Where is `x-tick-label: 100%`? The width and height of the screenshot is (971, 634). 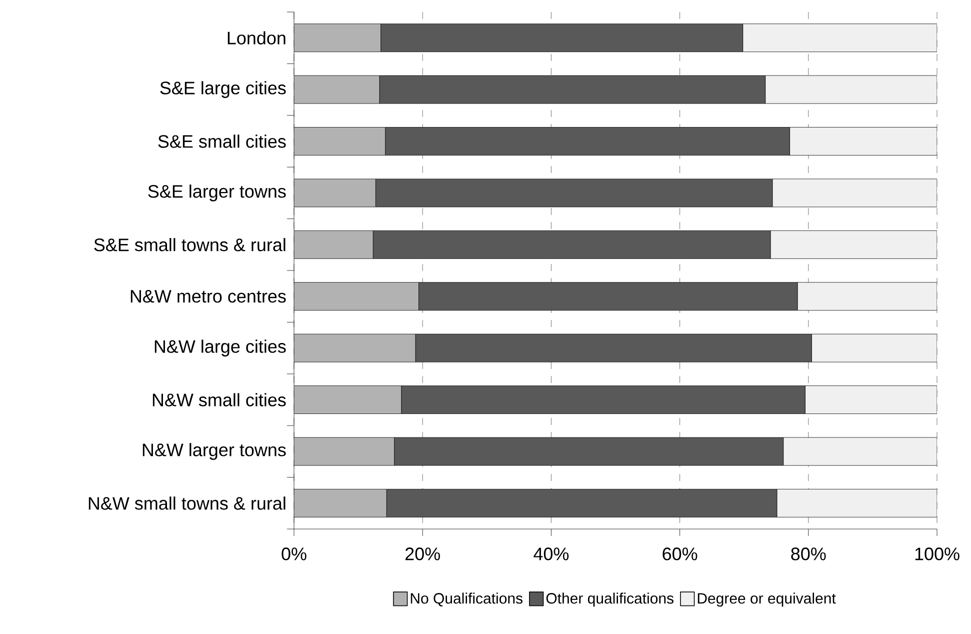
x-tick-label: 100% is located at coordinates (937, 554).